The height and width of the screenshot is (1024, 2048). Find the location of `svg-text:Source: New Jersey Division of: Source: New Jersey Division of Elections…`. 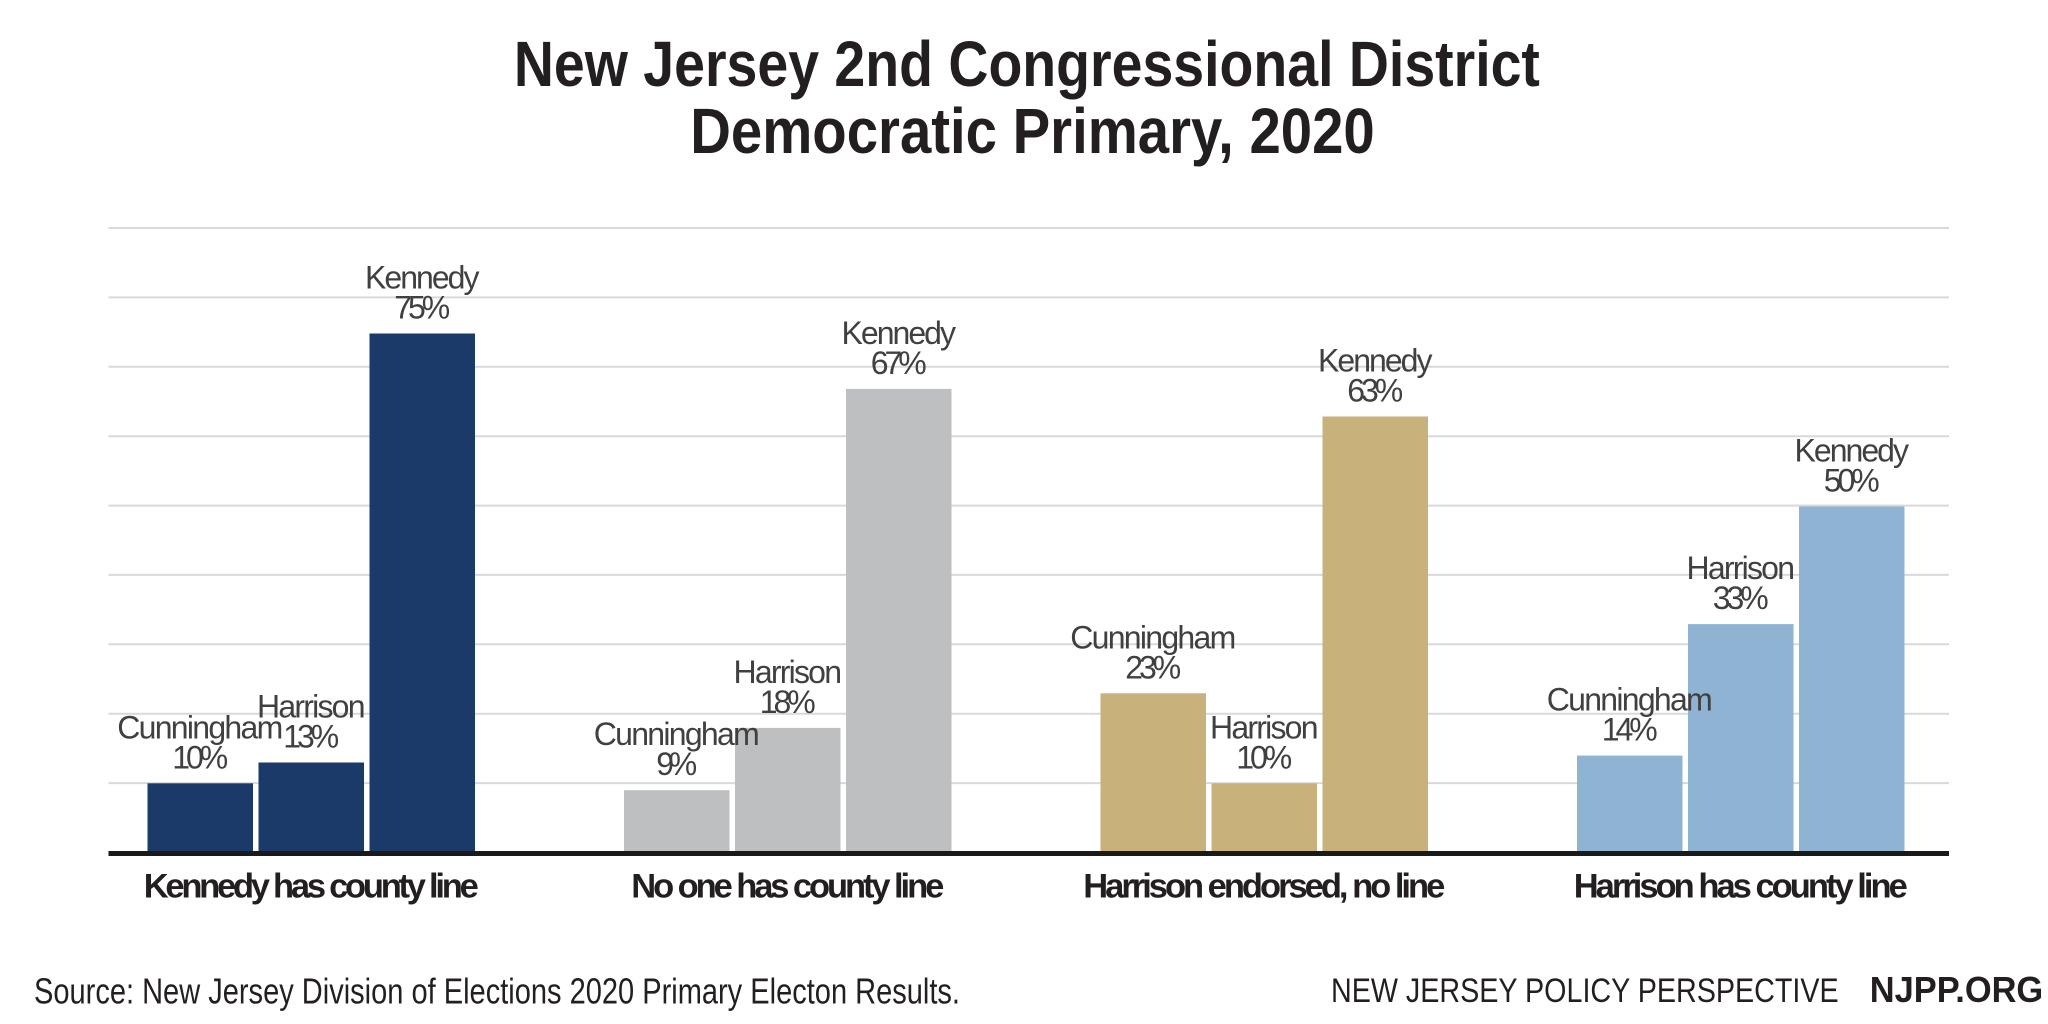

svg-text:Source: New Jersey Division of: Source: New Jersey Division of Elections… is located at coordinates (497, 991).